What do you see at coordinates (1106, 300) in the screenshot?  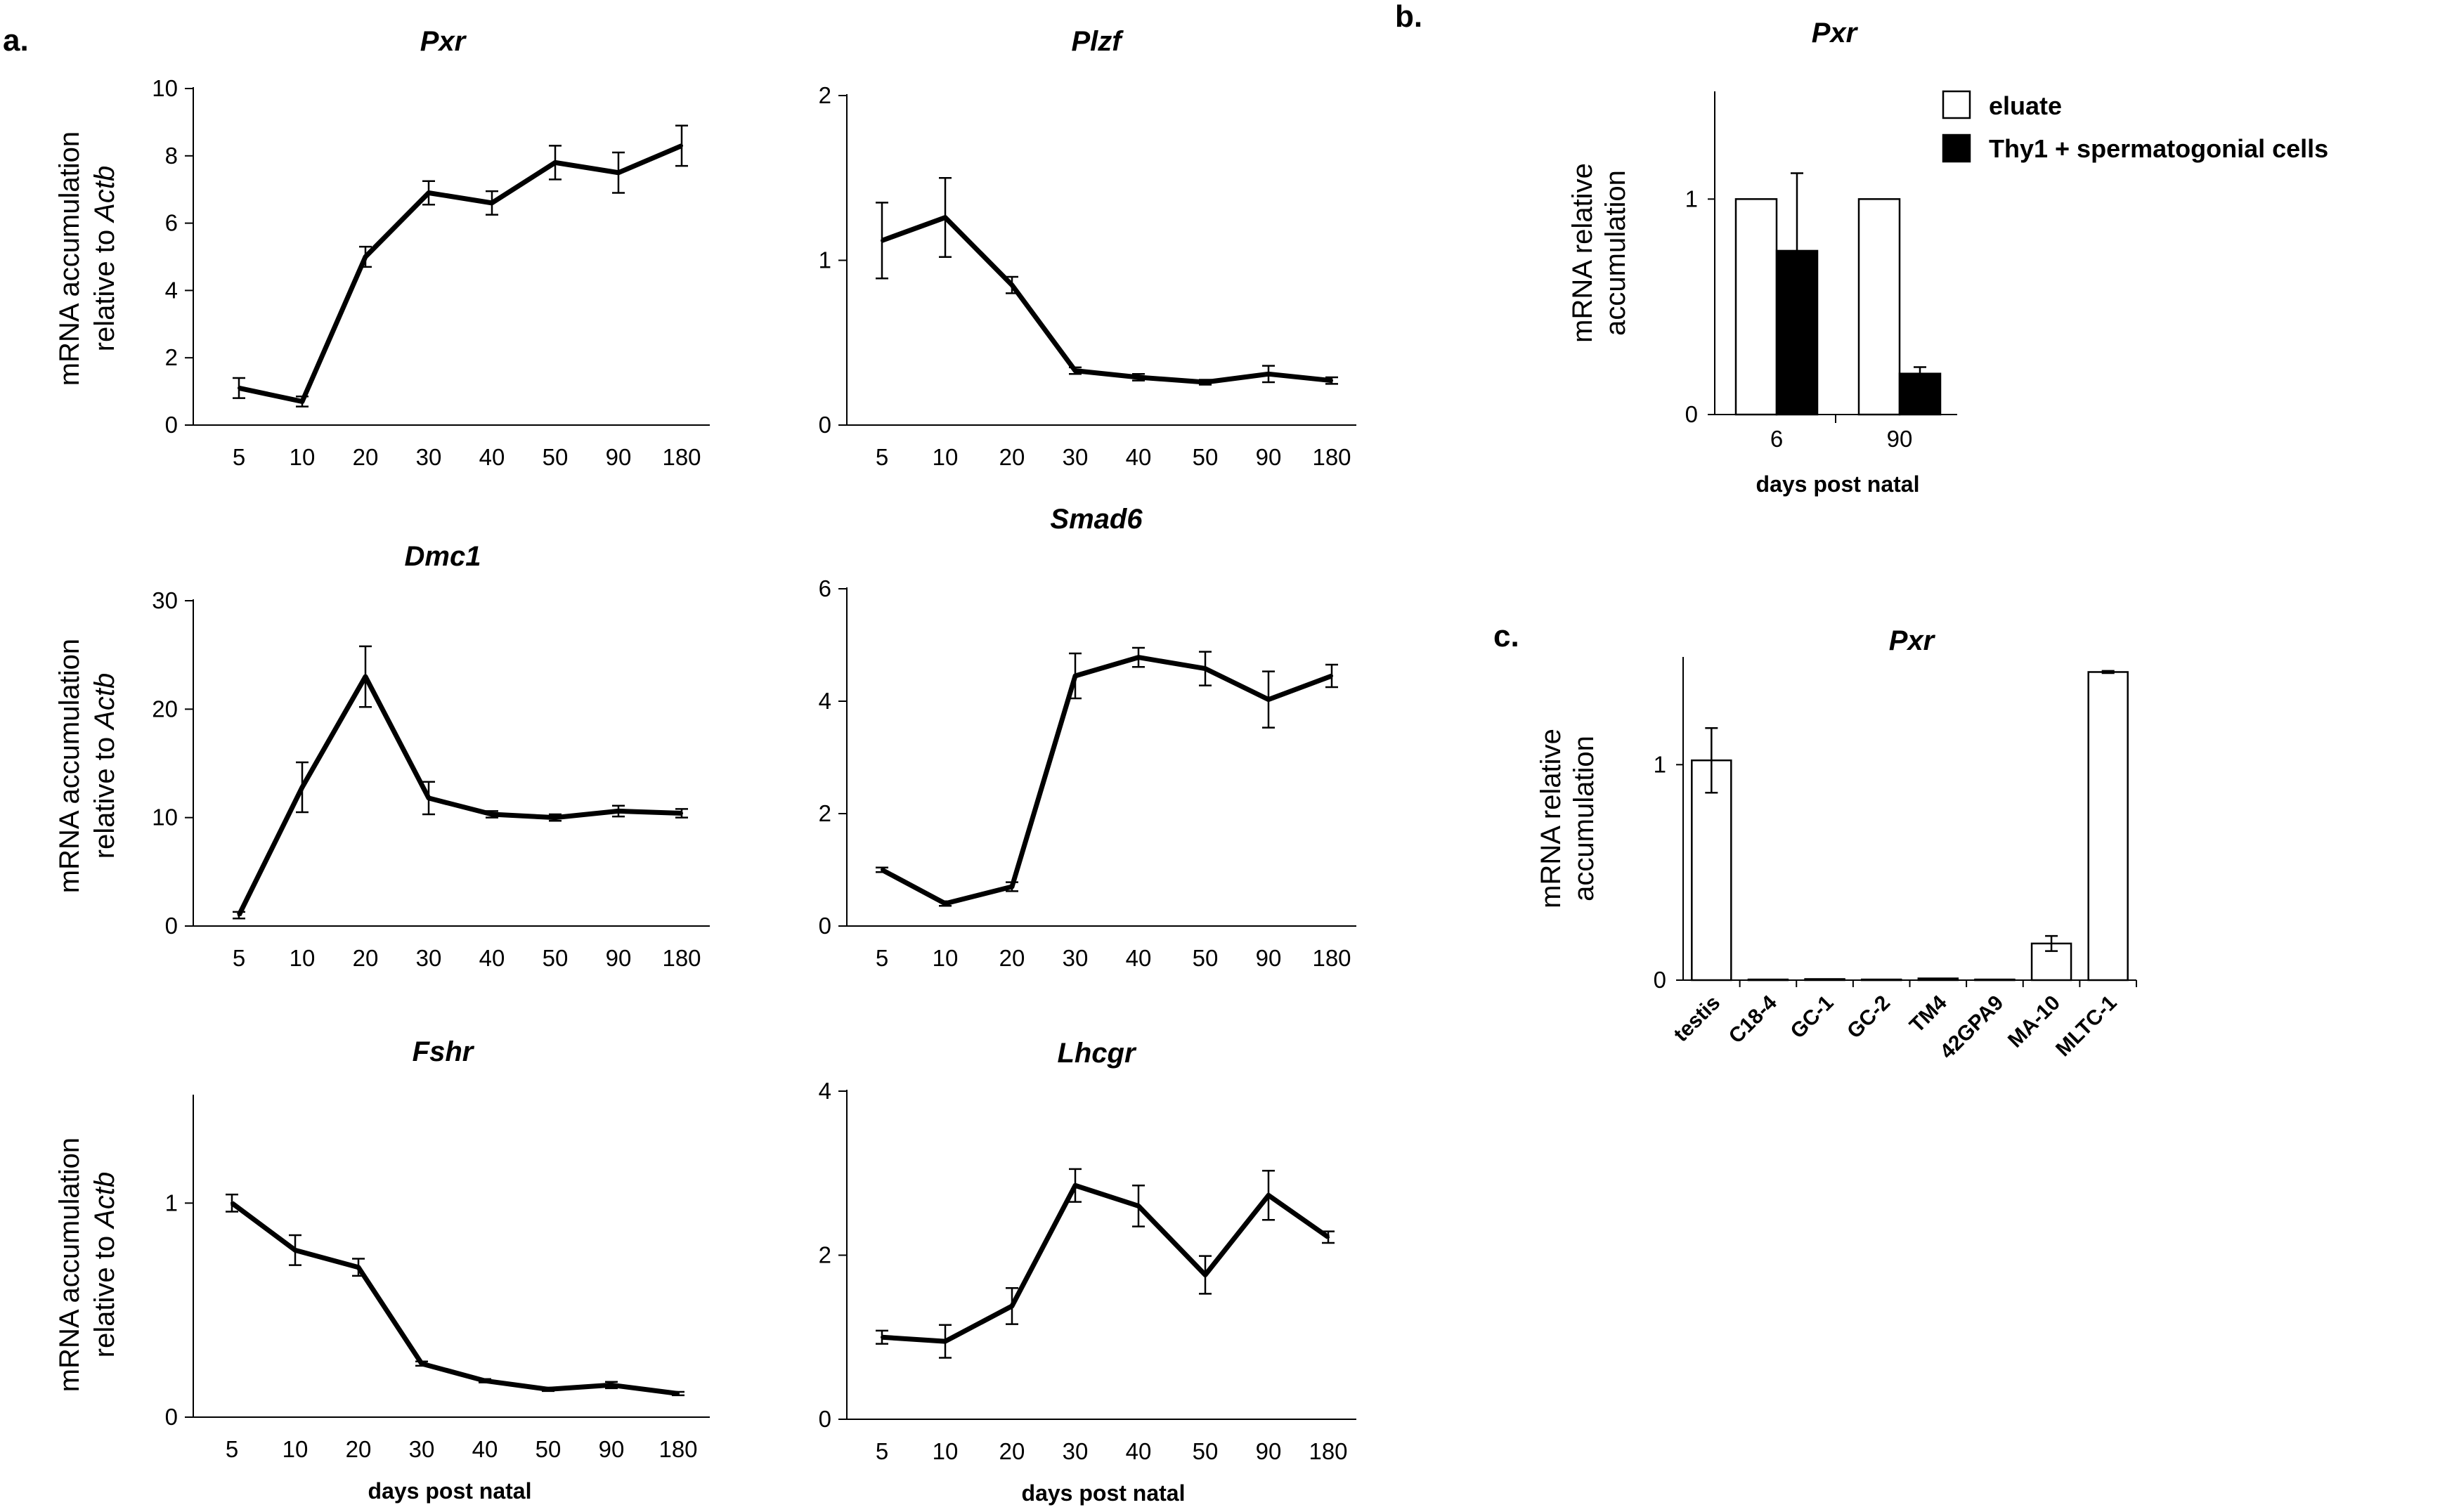 I see `series-line-plzf` at bounding box center [1106, 300].